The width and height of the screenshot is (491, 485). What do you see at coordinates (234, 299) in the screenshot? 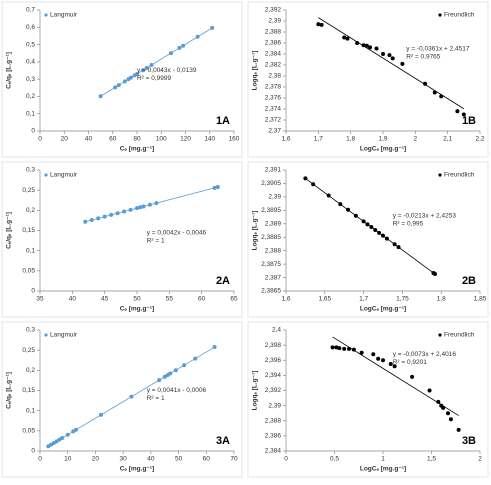
I see `x-tick-label: 65` at bounding box center [234, 299].